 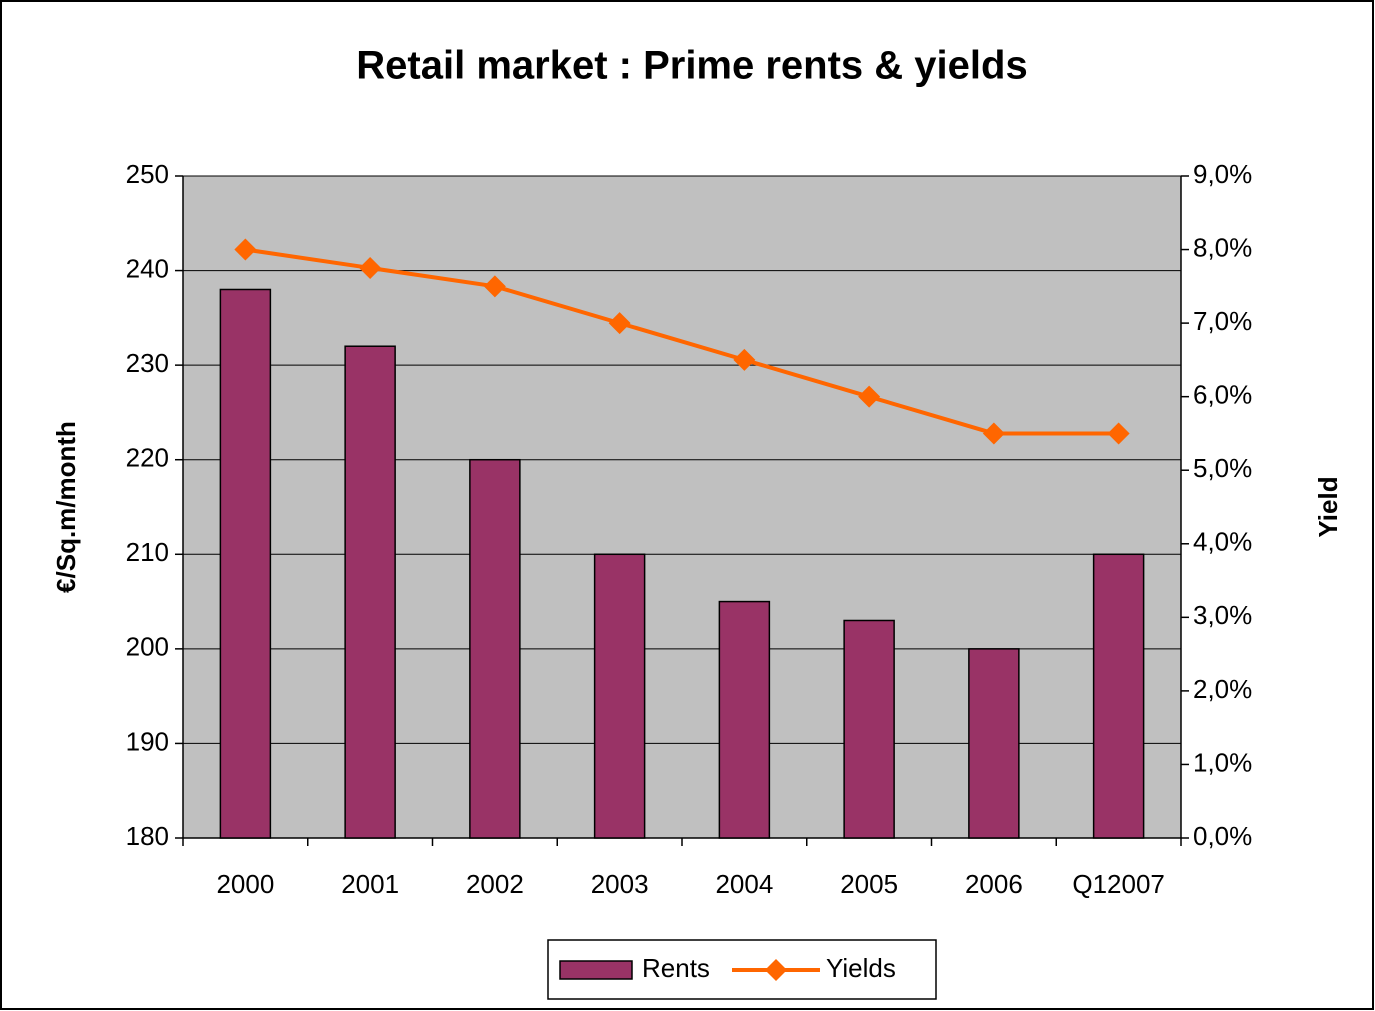 What do you see at coordinates (147, 363) in the screenshot?
I see `y-tick-label: 230` at bounding box center [147, 363].